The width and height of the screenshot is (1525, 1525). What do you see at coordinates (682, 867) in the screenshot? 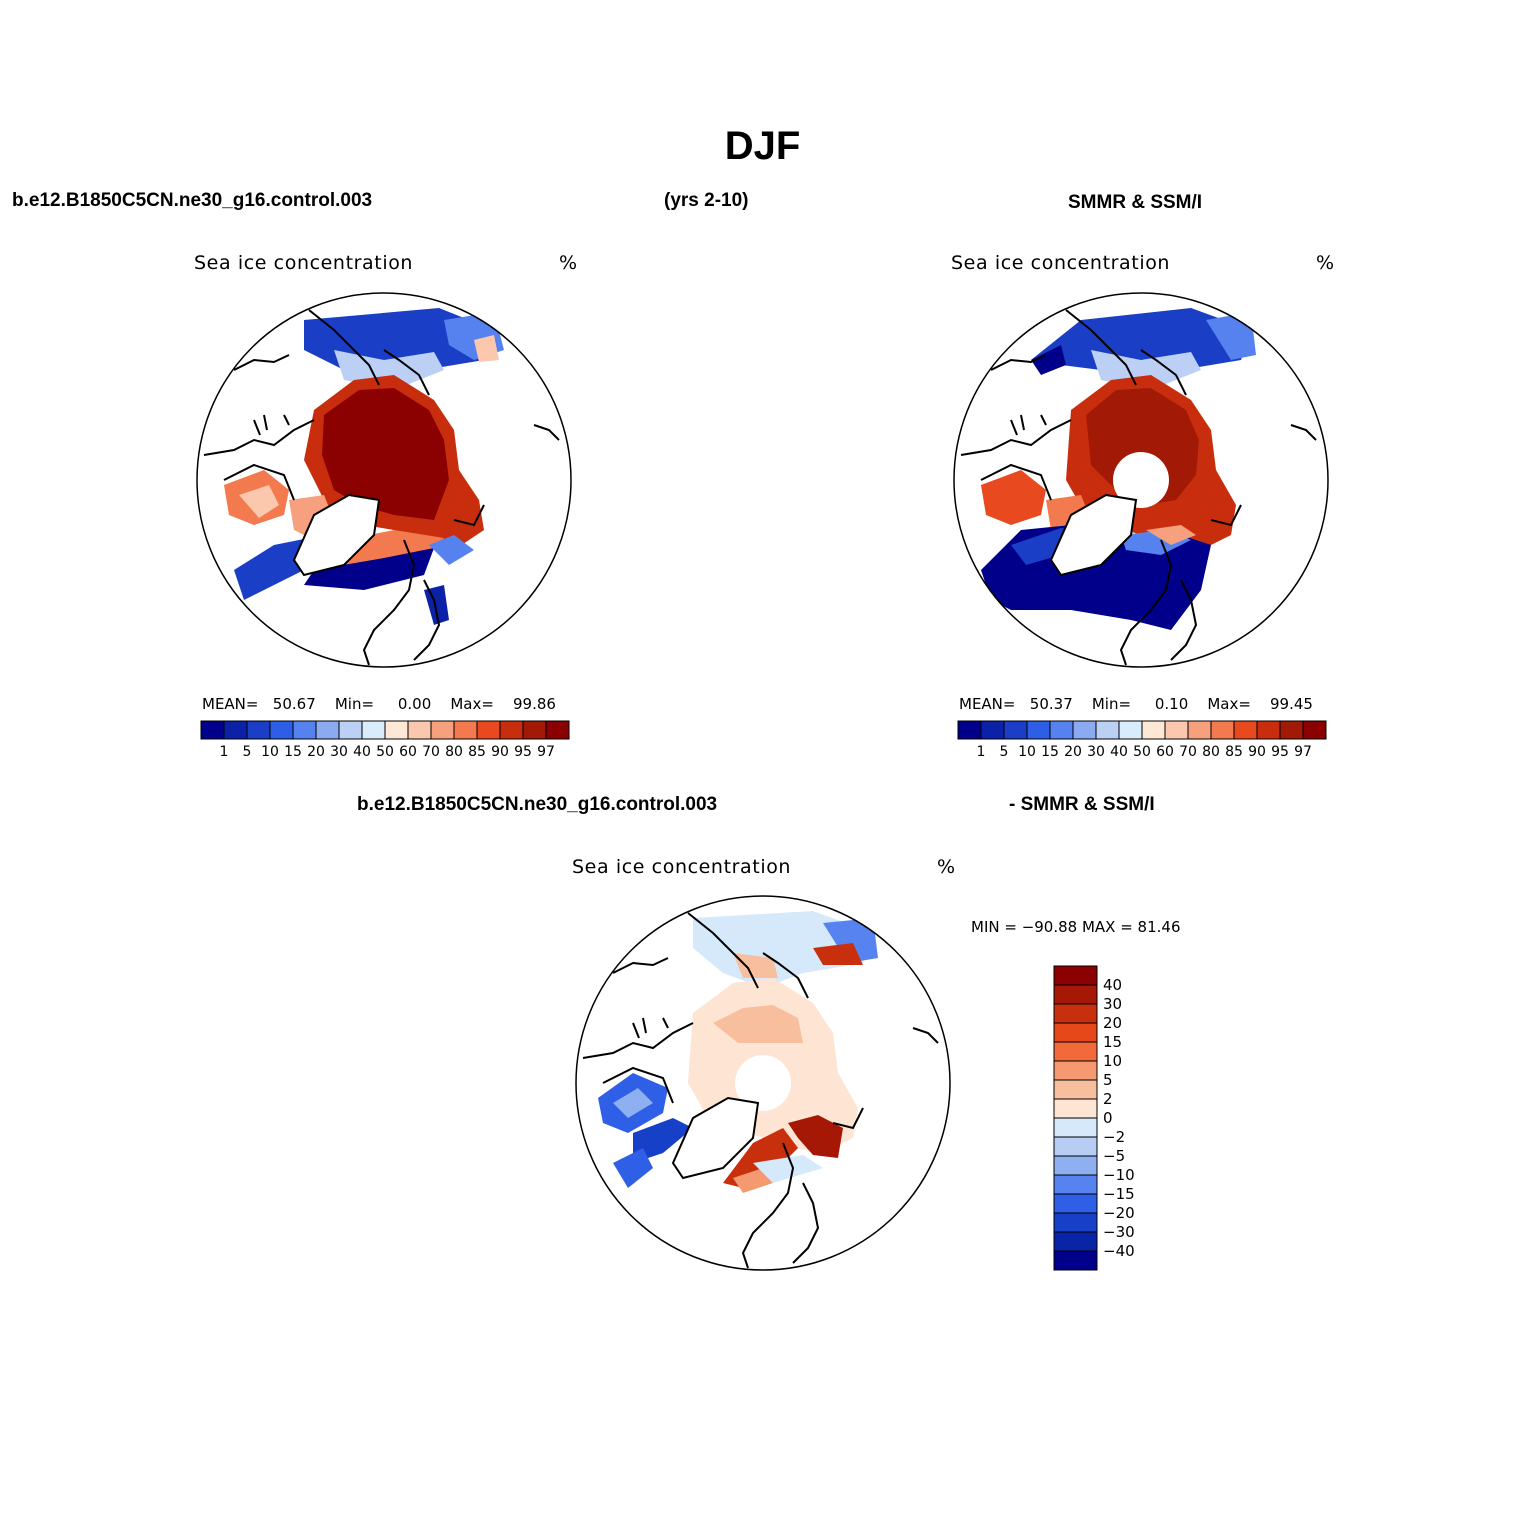
I see `diff-plot-title: Sea ice concentration` at bounding box center [682, 867].